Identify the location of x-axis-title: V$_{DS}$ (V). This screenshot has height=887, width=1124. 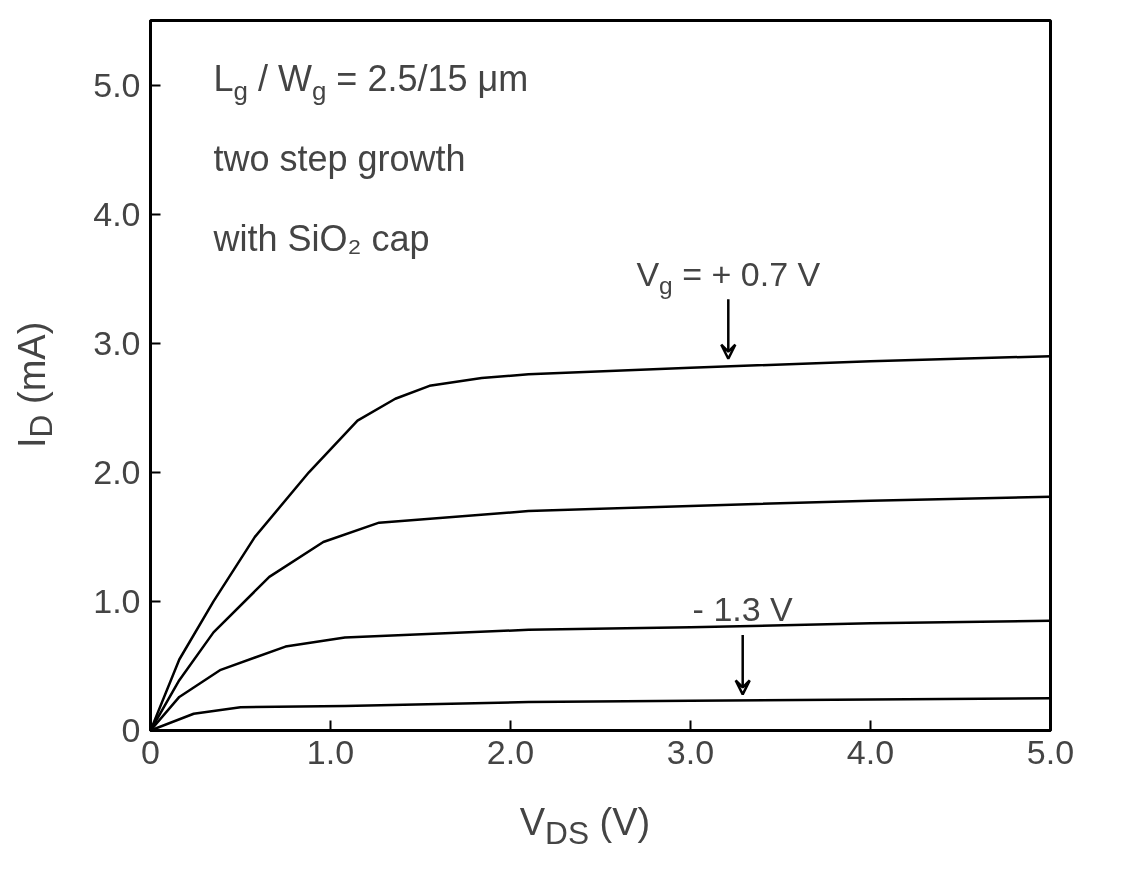
(585, 826).